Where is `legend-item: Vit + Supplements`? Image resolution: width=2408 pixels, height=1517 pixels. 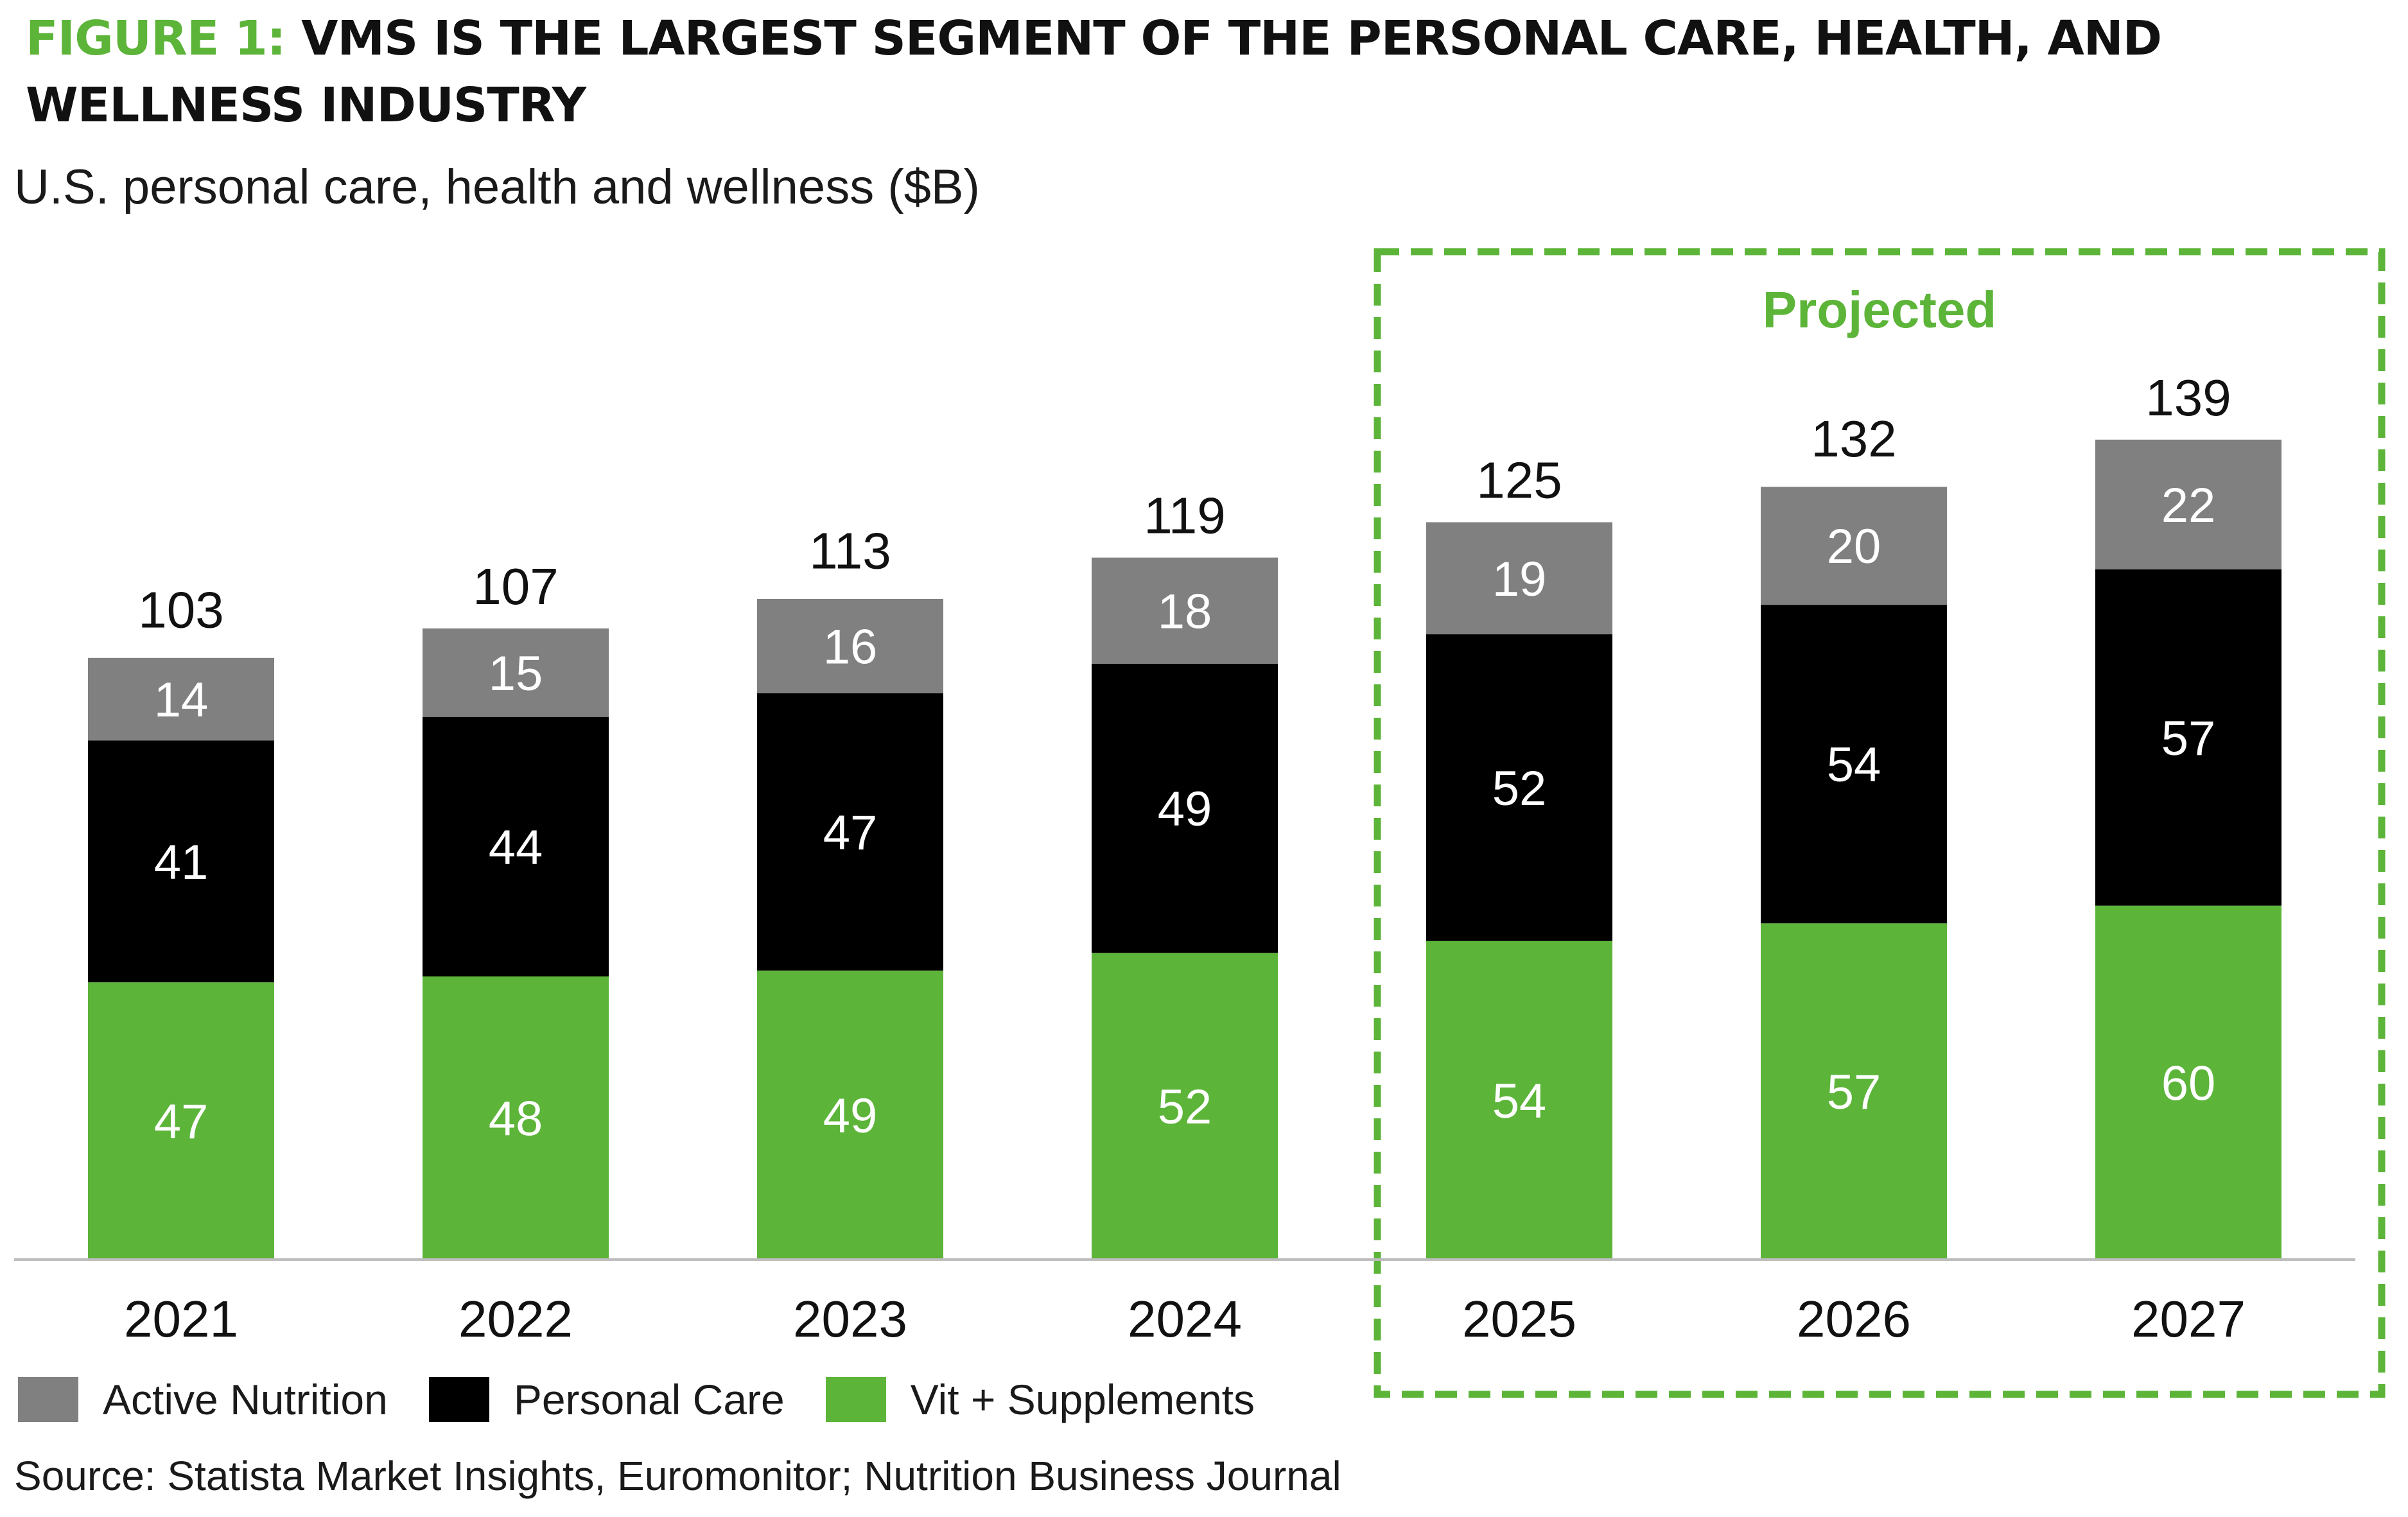
legend-item: Vit + Supplements is located at coordinates (1040, 1399).